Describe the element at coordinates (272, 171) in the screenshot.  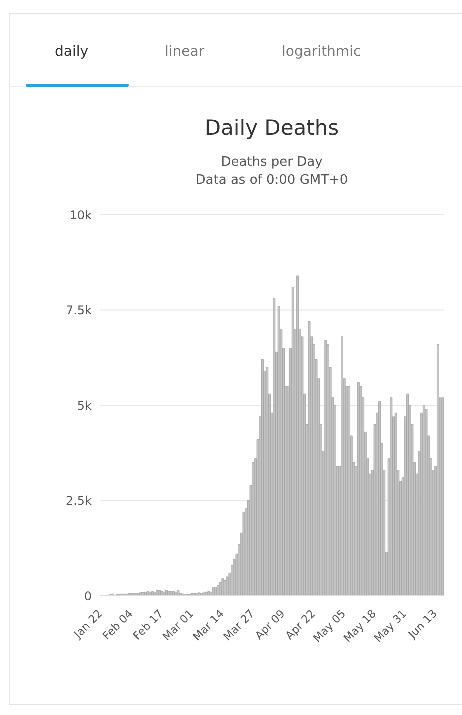
I see `chart-subtitle: Deaths per Day Data as of 0:00 GMT+0` at that location.